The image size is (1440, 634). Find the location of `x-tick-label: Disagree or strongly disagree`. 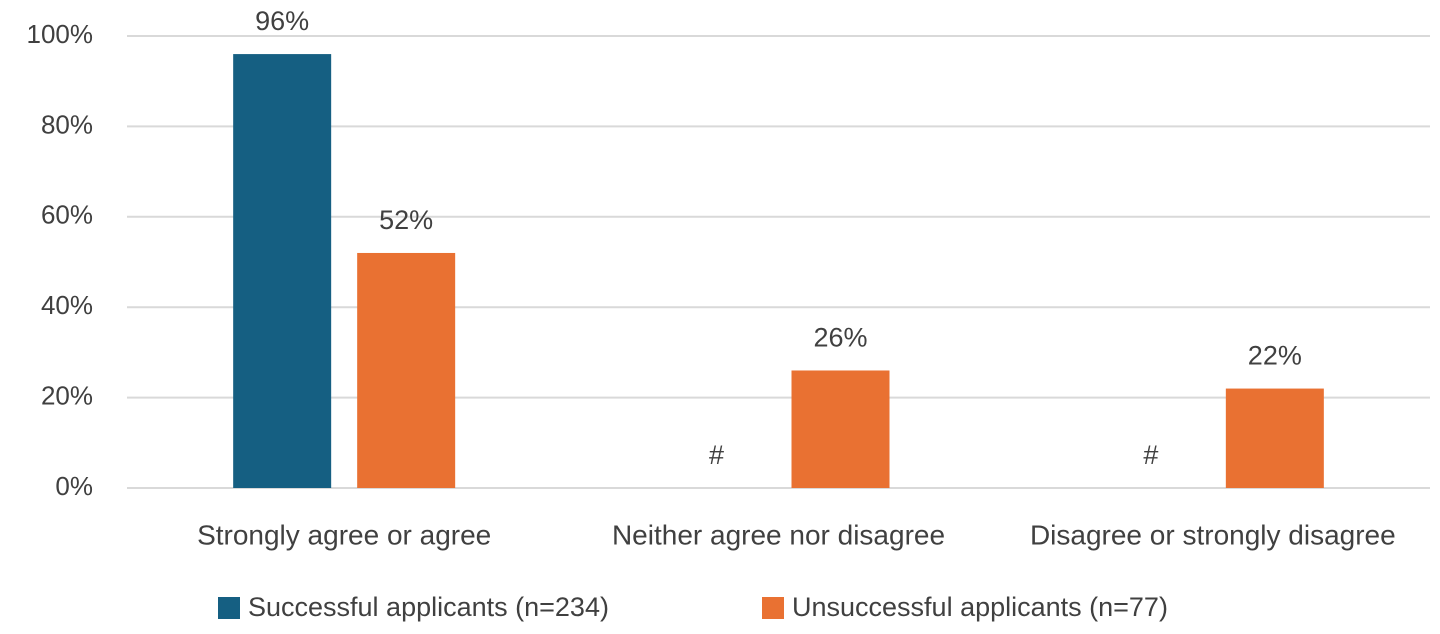

x-tick-label: Disagree or strongly disagree is located at coordinates (1213, 534).